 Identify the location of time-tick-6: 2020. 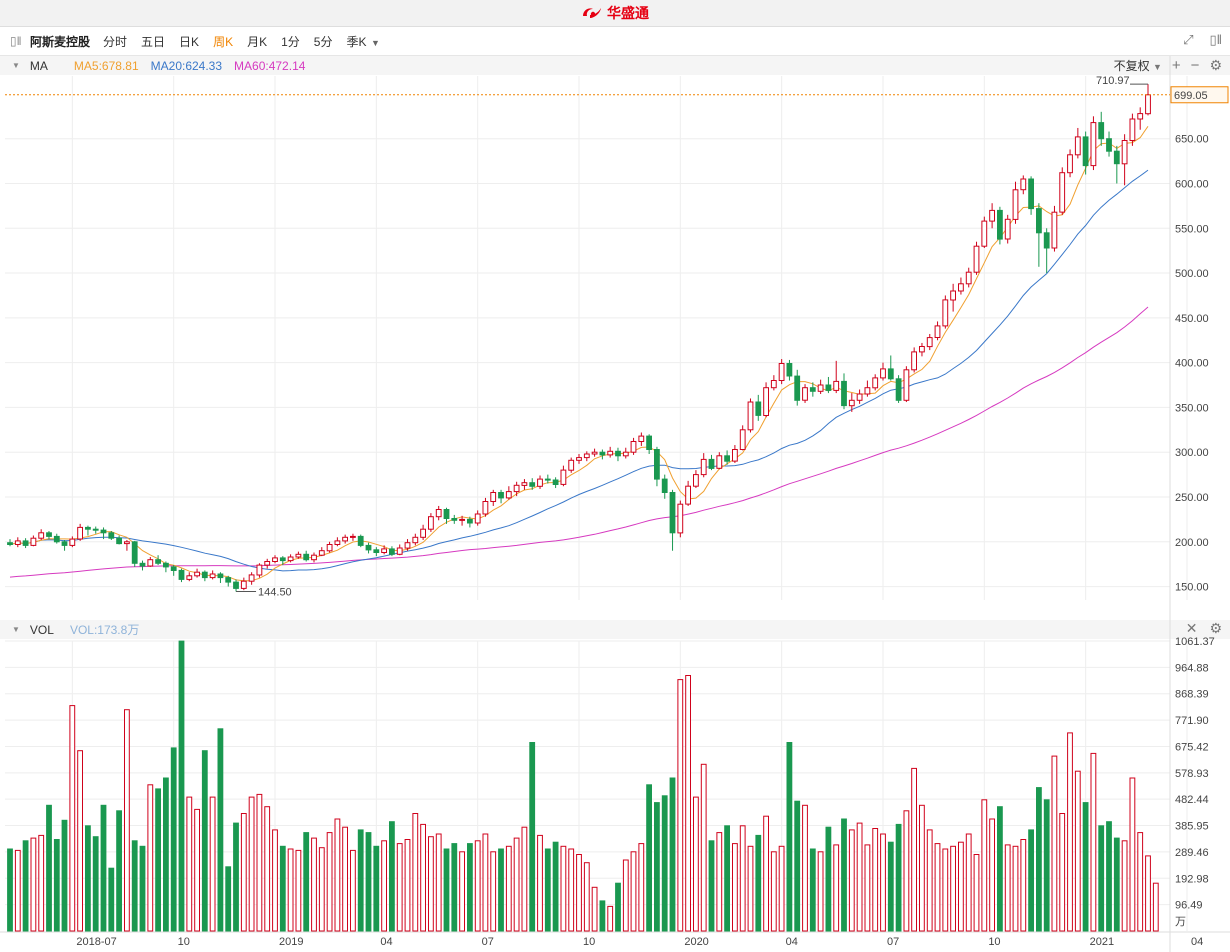
(696, 942).